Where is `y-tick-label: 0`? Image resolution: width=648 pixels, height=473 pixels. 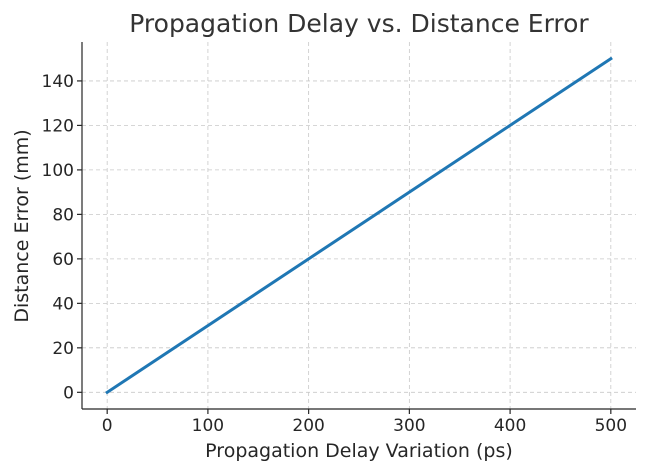
y-tick-label: 0 is located at coordinates (68, 393).